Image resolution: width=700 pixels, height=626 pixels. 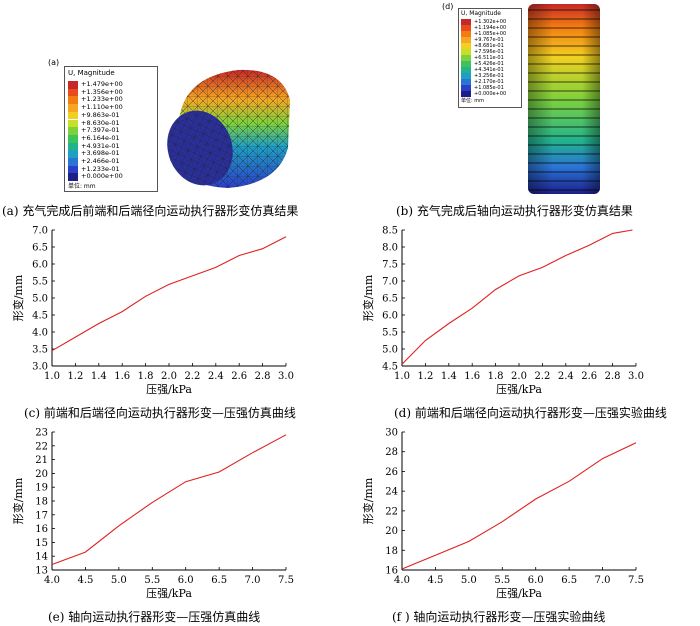 I want to click on legend-value: +6.164e-01, so click(x=100, y=137).